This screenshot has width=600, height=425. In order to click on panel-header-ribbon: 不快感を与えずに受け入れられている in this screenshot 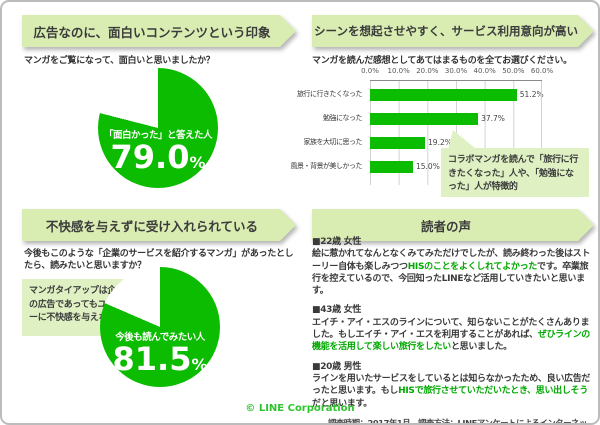, I will do `click(159, 225)`.